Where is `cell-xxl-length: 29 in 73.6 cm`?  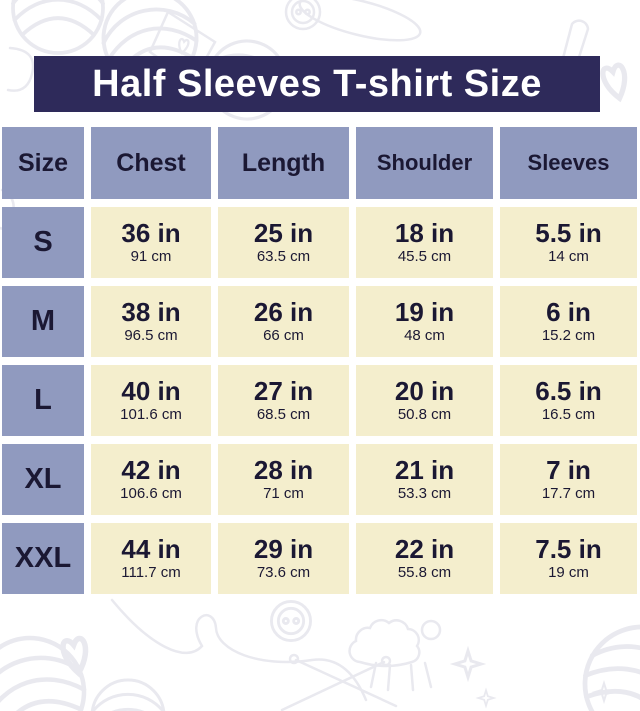 cell-xxl-length: 29 in 73.6 cm is located at coordinates (283, 558).